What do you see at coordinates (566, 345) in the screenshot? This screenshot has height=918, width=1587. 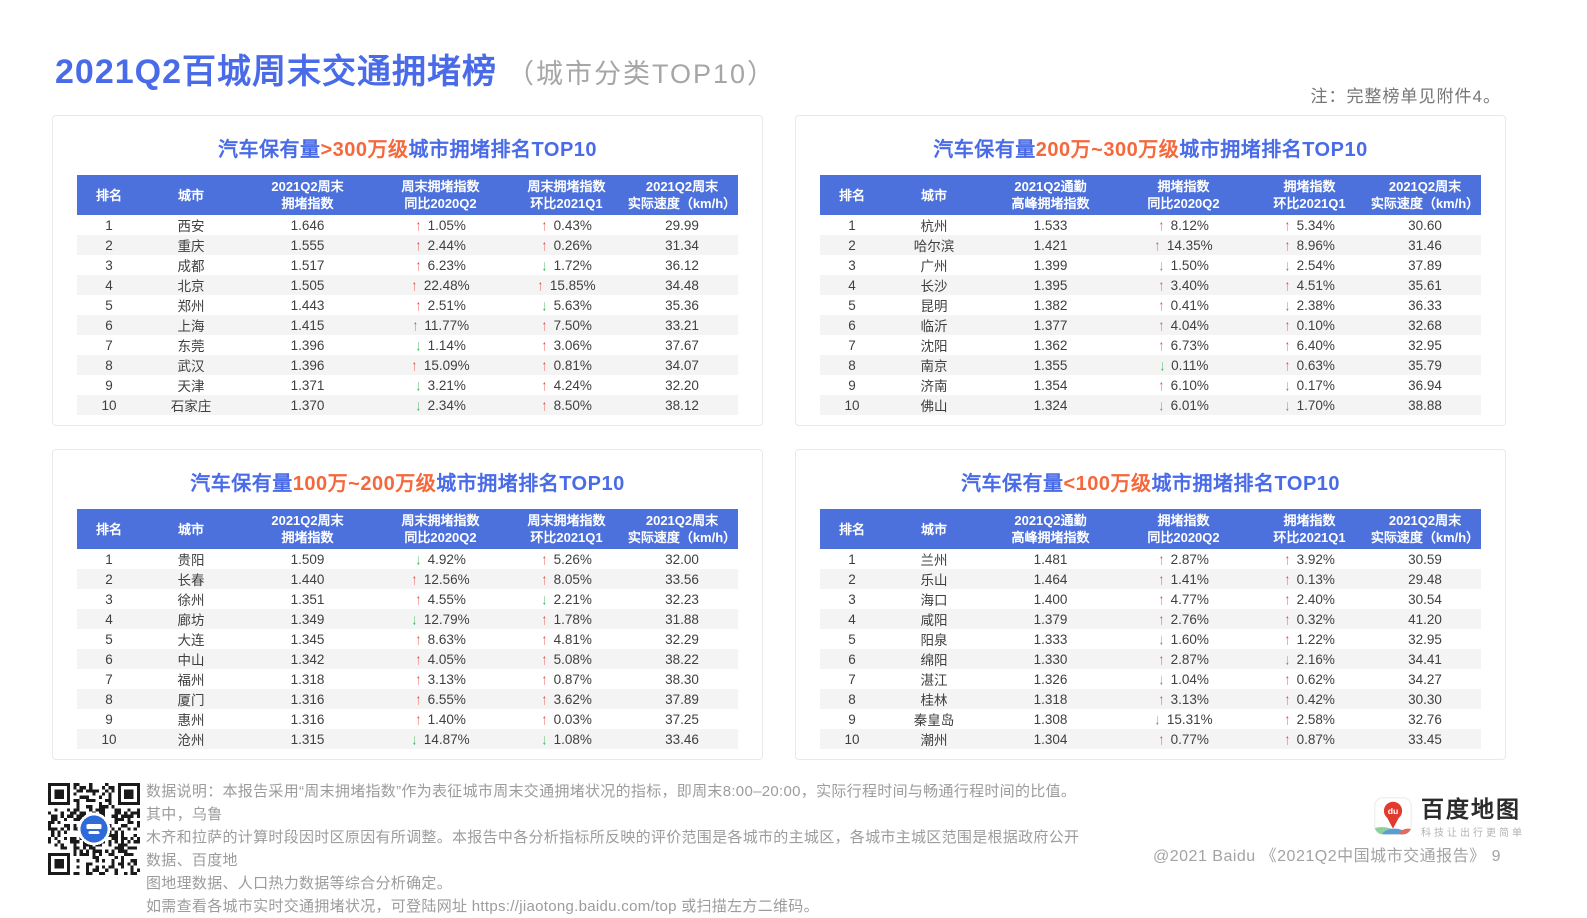 I see `qoq-change-cell: ↑ 3.06%` at bounding box center [566, 345].